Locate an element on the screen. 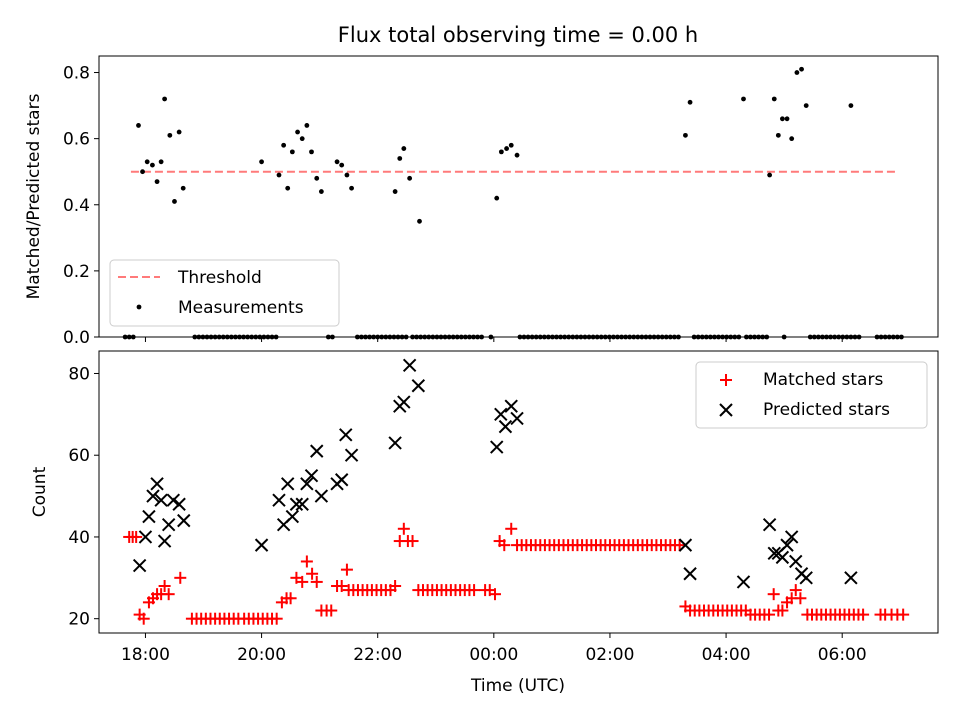 Image resolution: width=960 pixels, height=724 pixels. legend-predicted-swatch is located at coordinates (726, 410).